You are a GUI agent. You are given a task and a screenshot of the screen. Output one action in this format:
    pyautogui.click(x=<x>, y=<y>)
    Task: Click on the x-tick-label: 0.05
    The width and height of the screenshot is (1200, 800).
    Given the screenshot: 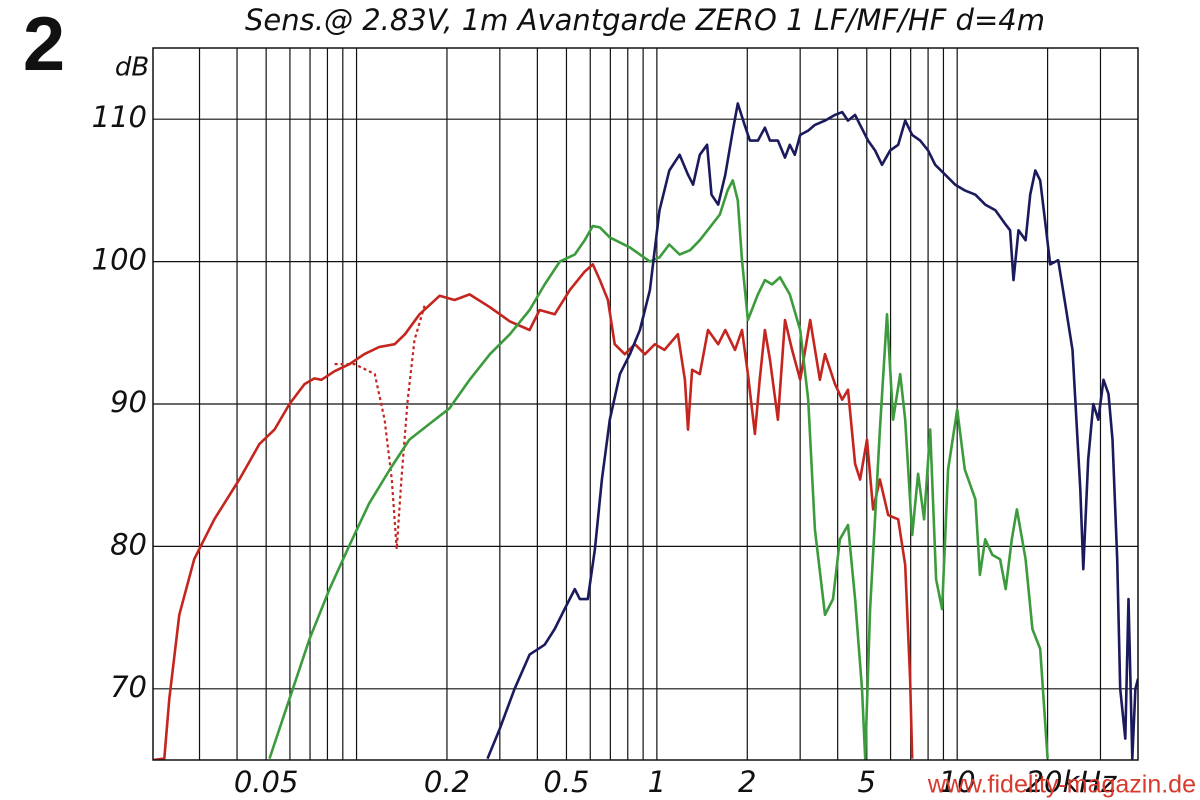 What is the action you would take?
    pyautogui.click(x=266, y=782)
    